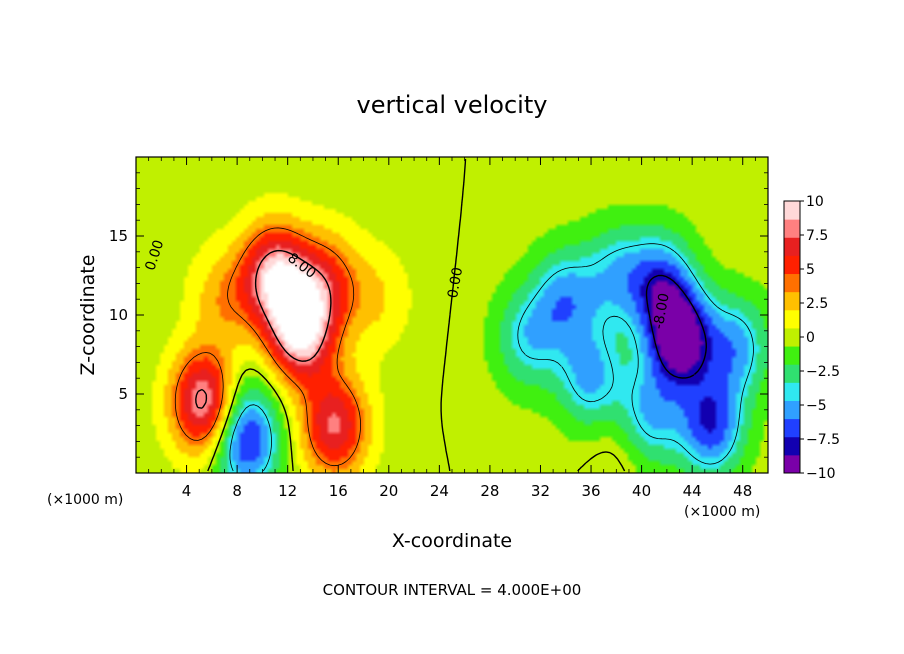 This screenshot has width=904, height=654. What do you see at coordinates (118, 315) in the screenshot?
I see `y-tick-label: 10` at bounding box center [118, 315].